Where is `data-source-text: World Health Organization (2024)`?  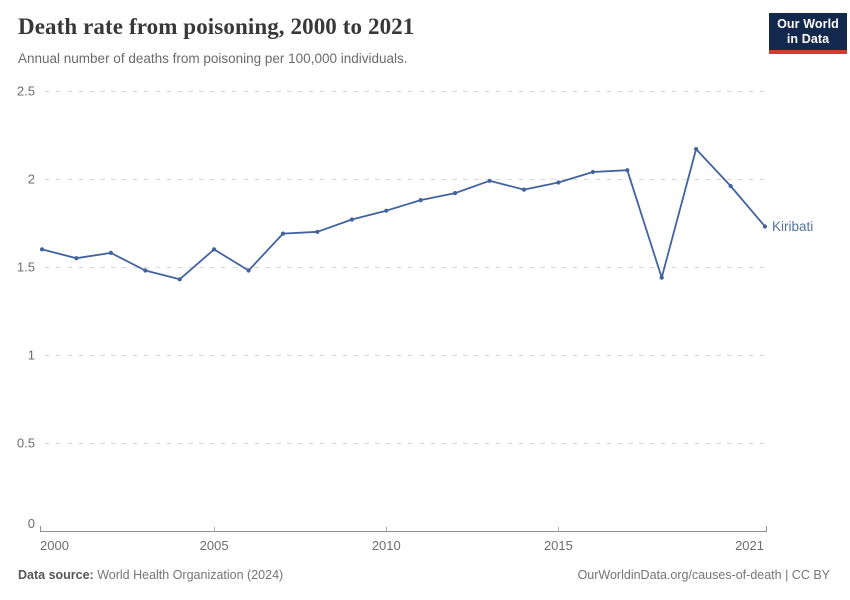 data-source-text: World Health Organization (2024) is located at coordinates (188, 575).